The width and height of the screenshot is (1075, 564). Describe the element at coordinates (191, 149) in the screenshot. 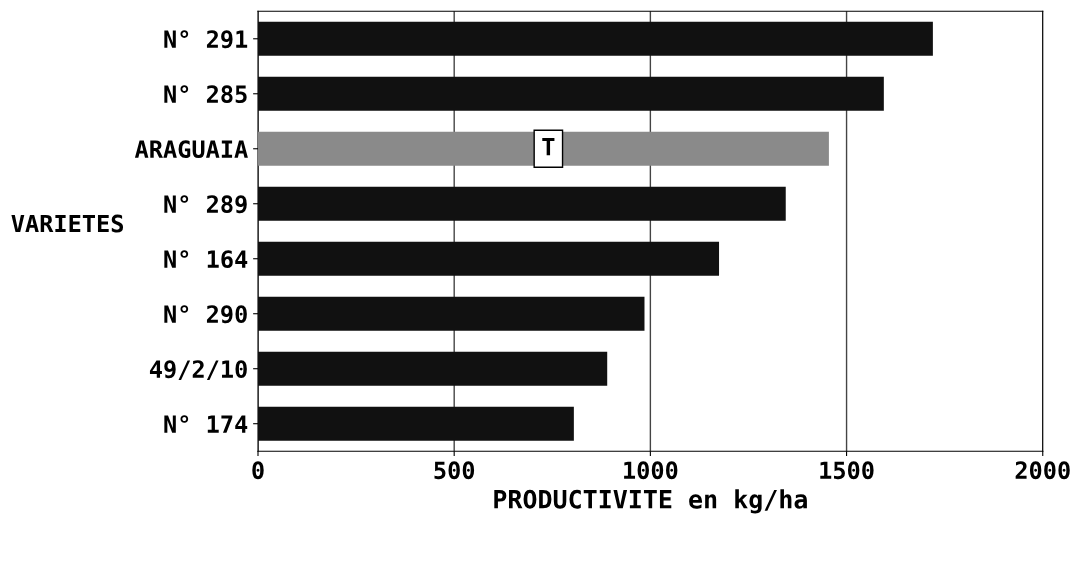

I see `y-tick-label: ARAGUAIA` at that location.